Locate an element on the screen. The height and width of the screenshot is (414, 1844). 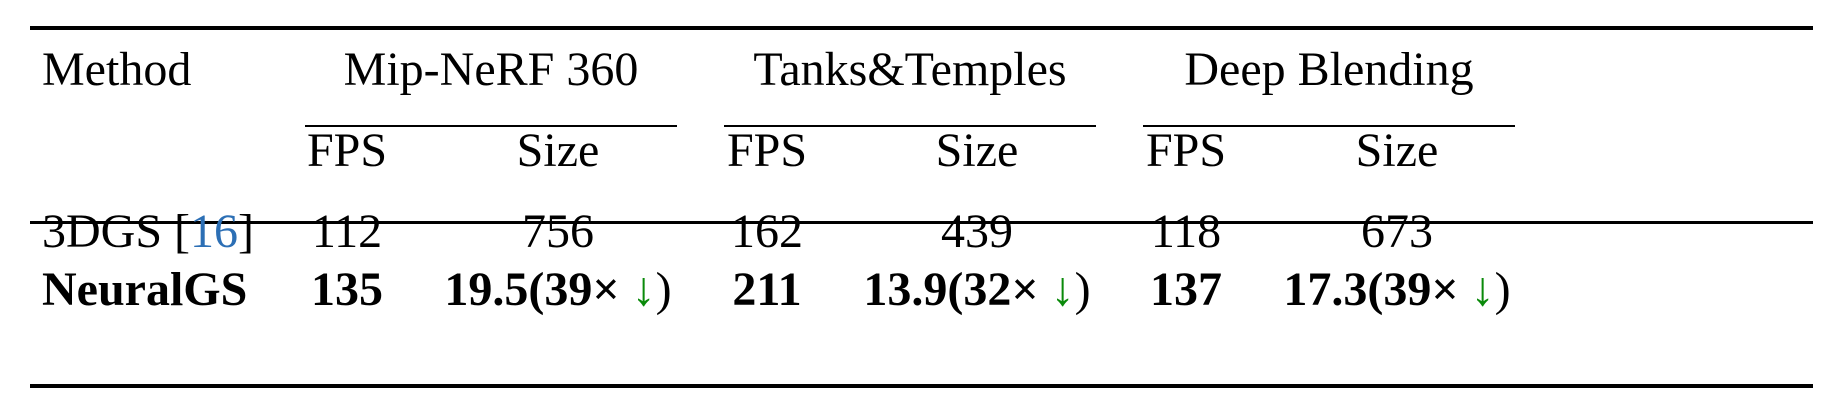
citation-close: ] is located at coordinates (246, 231).